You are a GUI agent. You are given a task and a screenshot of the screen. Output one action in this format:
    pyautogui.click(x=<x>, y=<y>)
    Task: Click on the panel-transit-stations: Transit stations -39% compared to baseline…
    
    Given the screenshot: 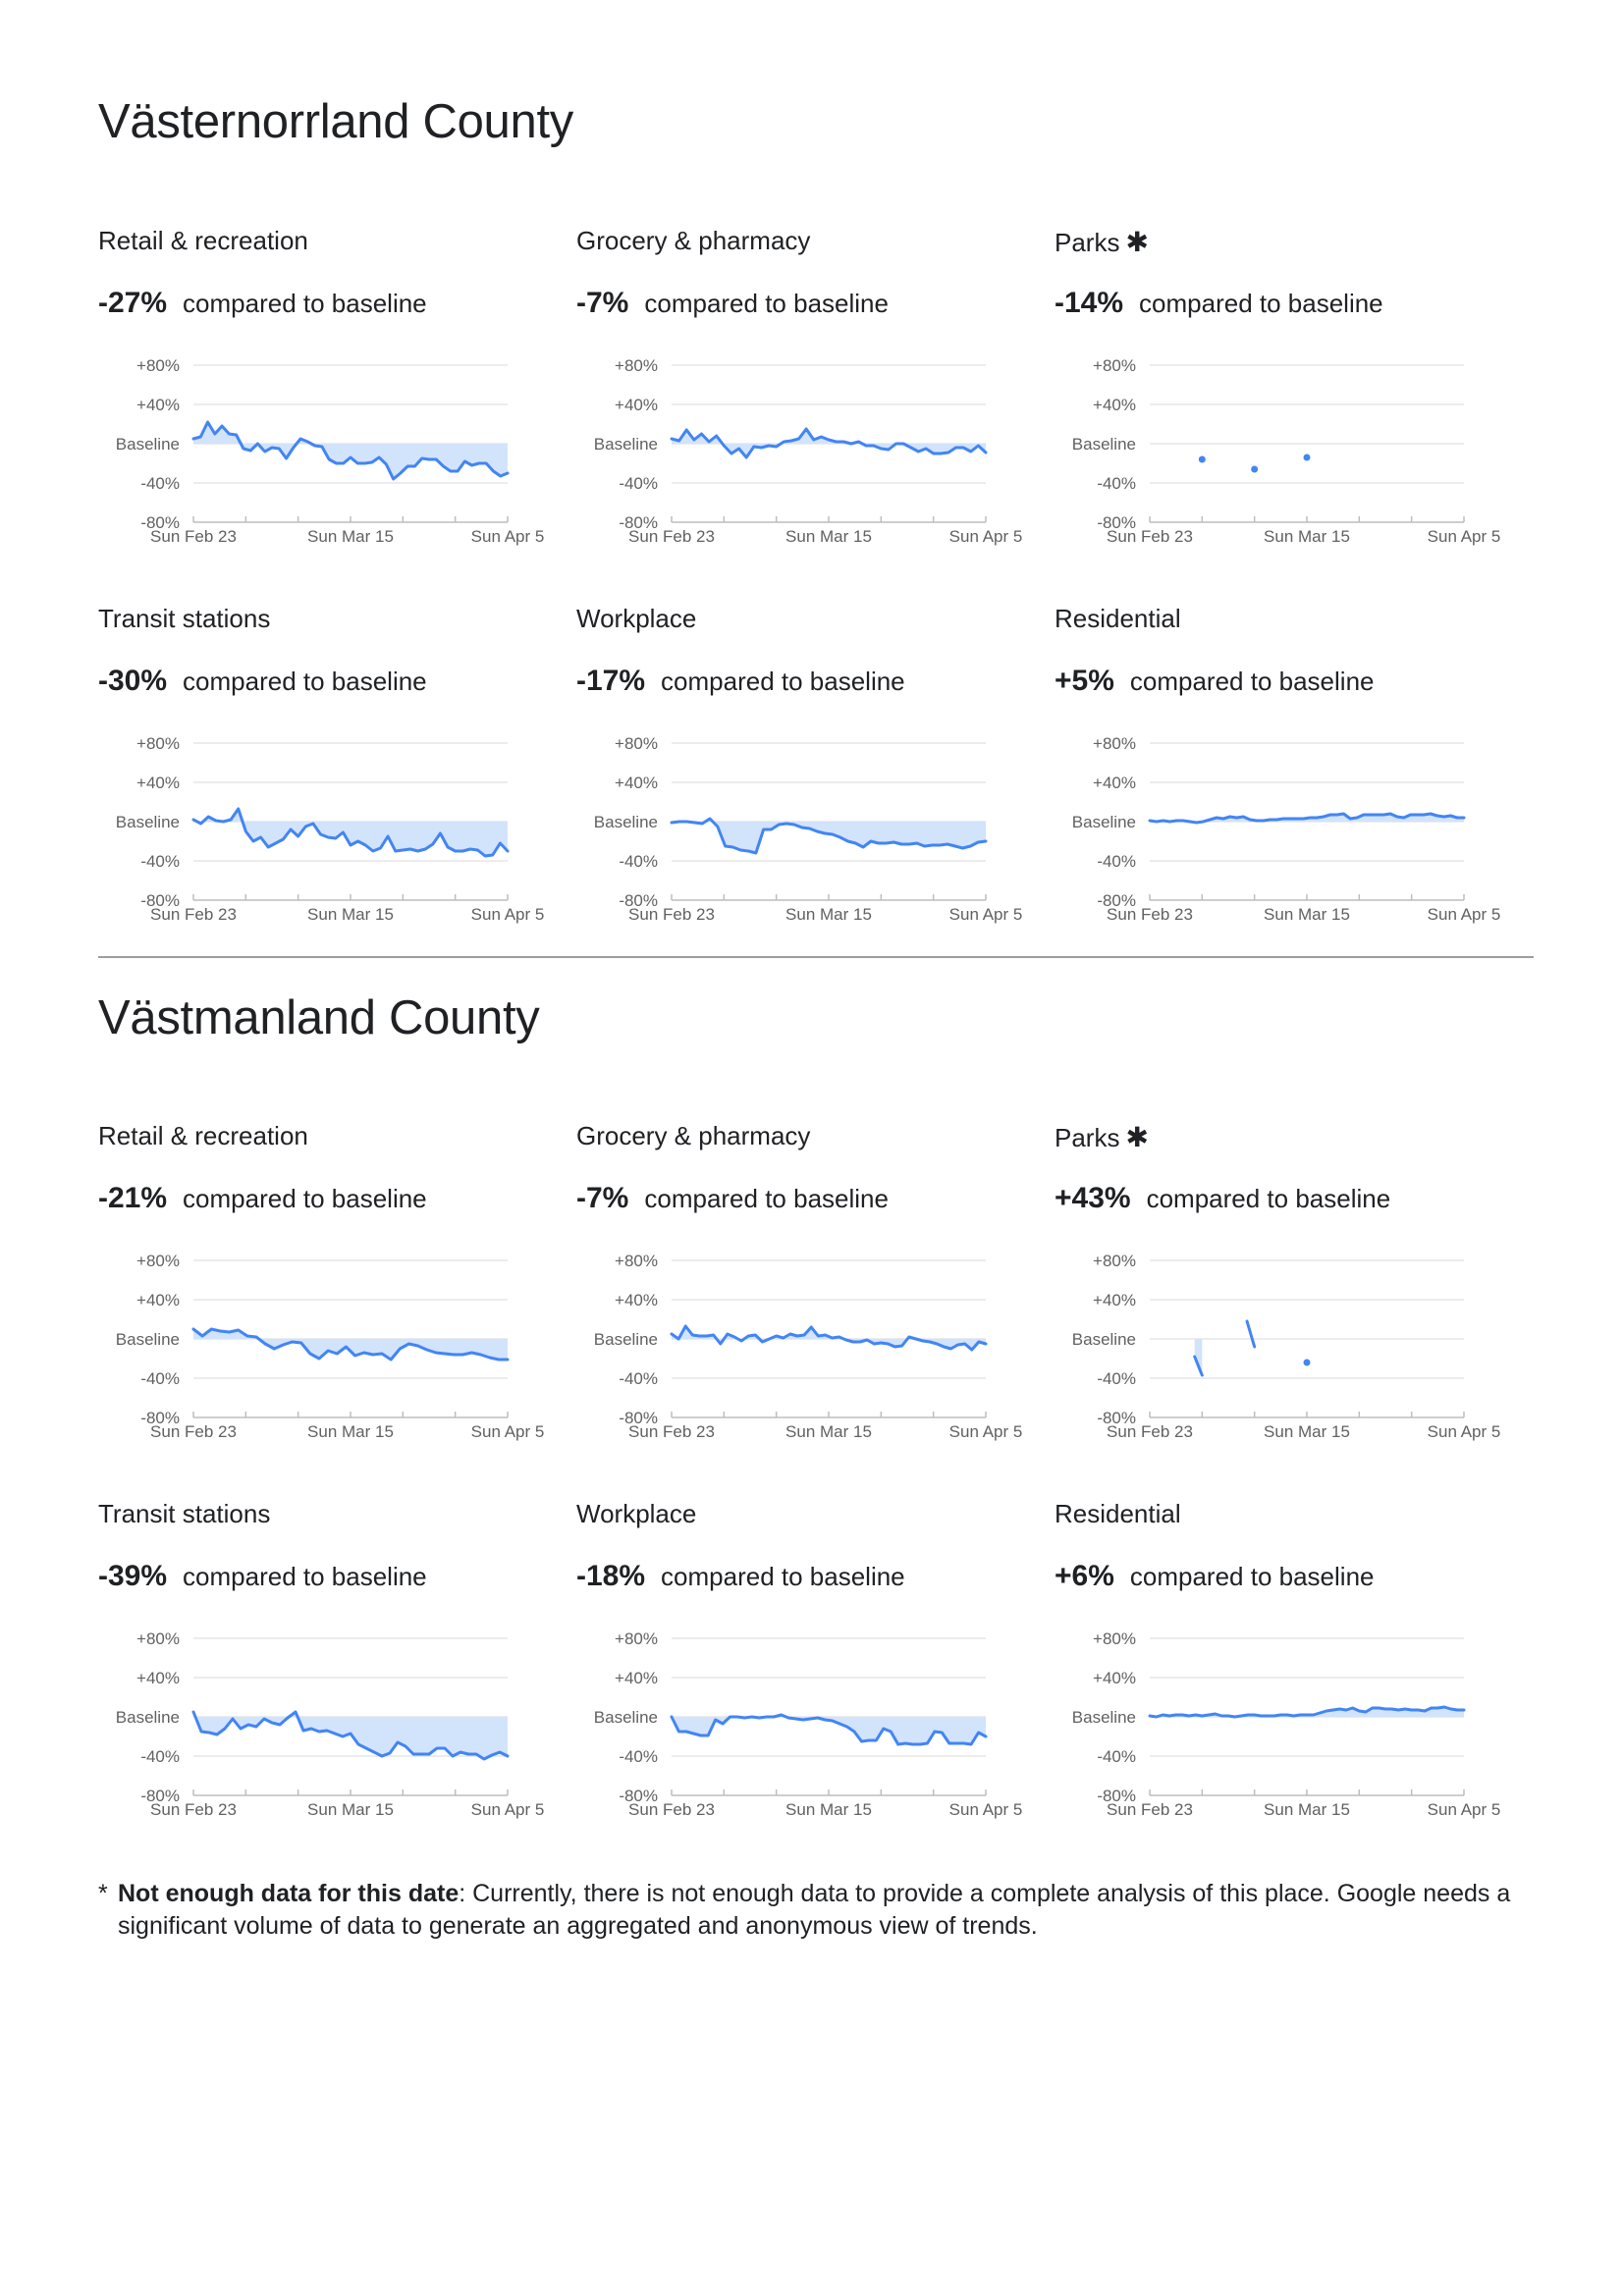 What is the action you would take?
    pyautogui.click(x=329, y=1666)
    